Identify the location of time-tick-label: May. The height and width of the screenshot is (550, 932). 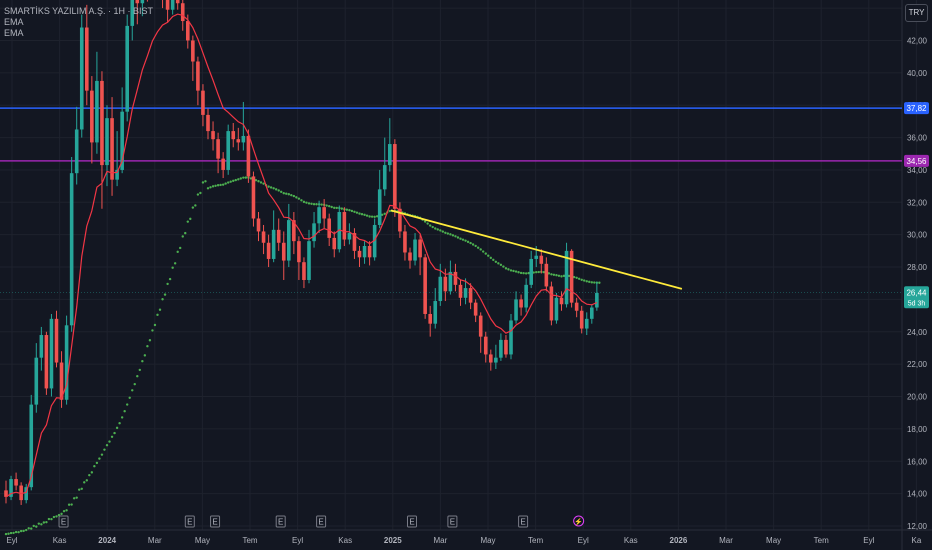
(773, 540).